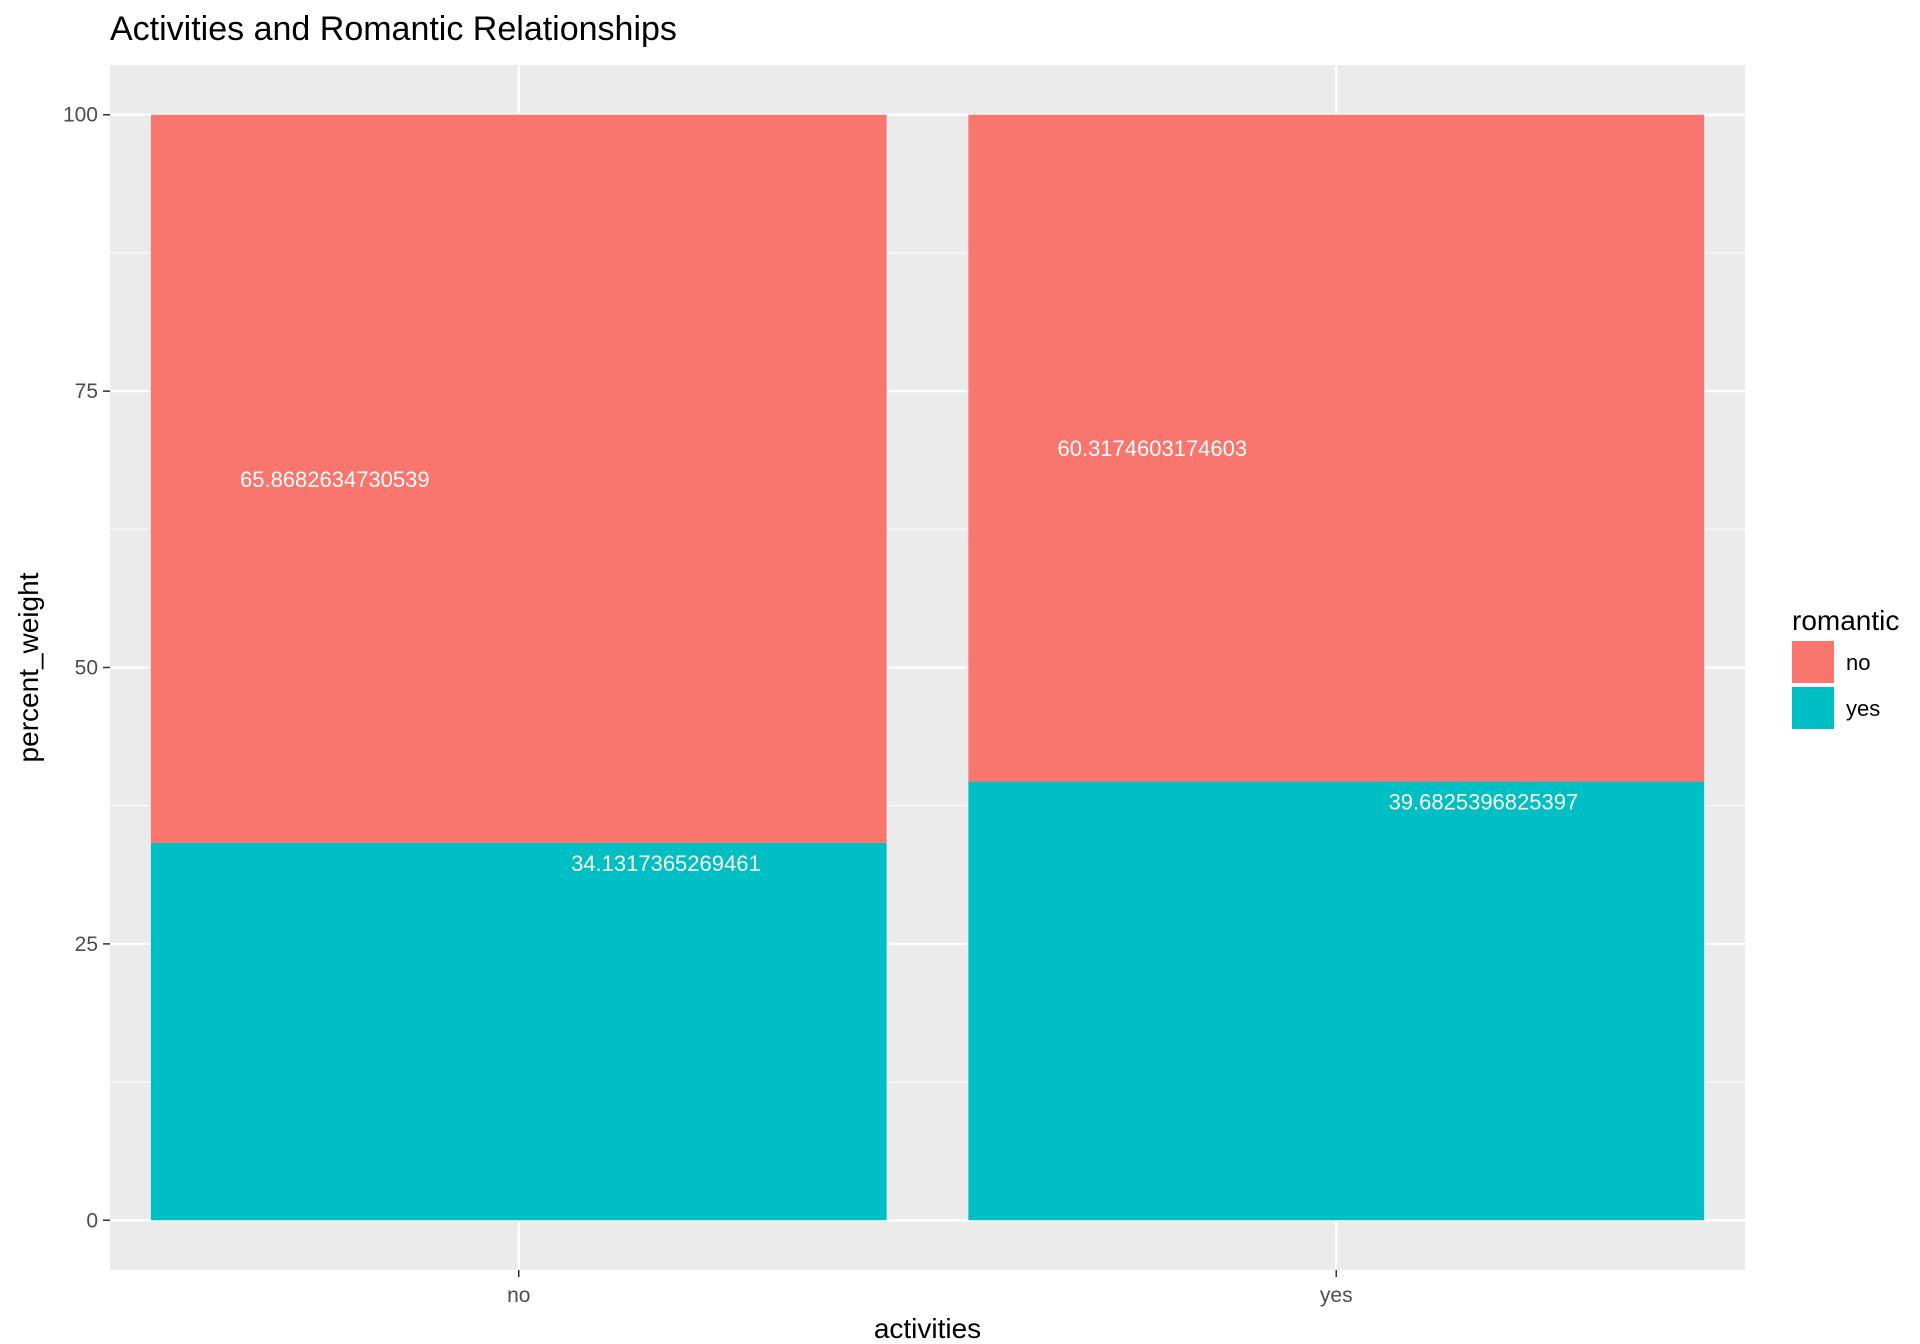 This screenshot has height=1344, width=1920. Describe the element at coordinates (666, 863) in the screenshot. I see `data-label-no-yes: 34.1317365269461` at that location.